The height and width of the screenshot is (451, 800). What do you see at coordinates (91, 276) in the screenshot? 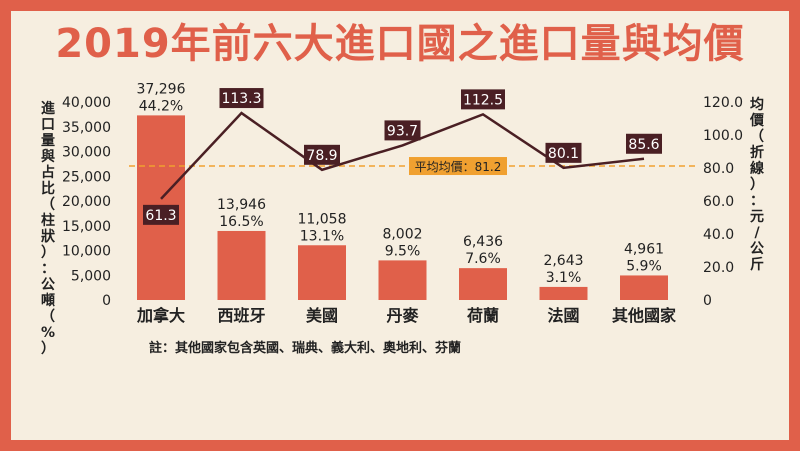
I see `y-left-tick-label: 5,000` at bounding box center [91, 276].